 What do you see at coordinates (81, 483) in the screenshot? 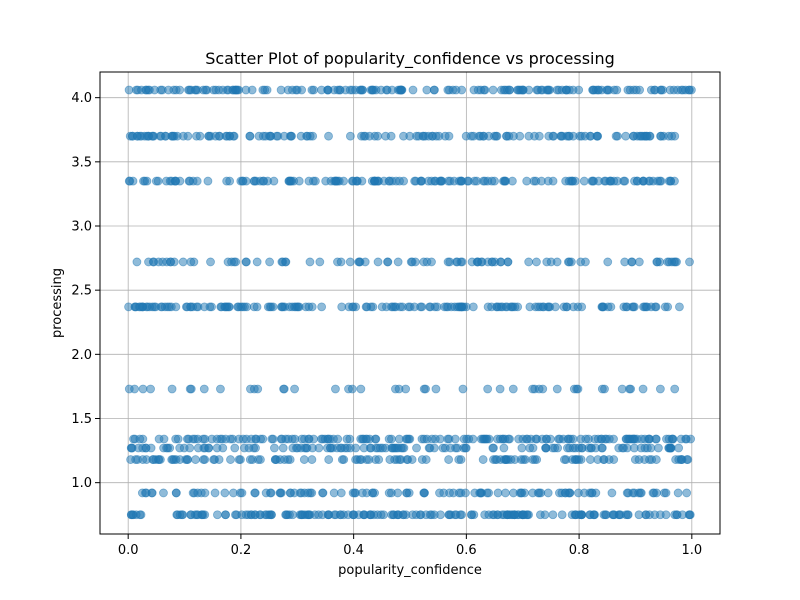
I see `y-tick-label: 1.0` at bounding box center [81, 483].